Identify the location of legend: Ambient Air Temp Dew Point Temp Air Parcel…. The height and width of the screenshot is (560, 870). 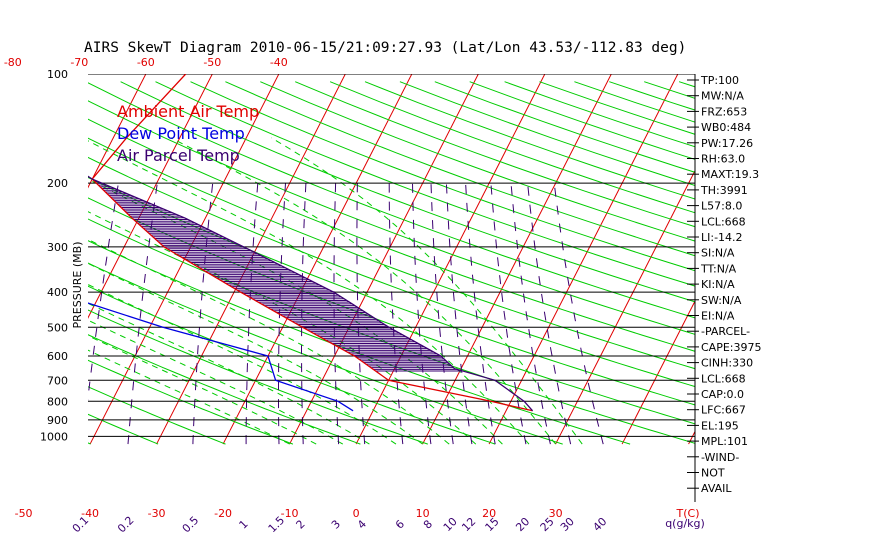
(188, 133).